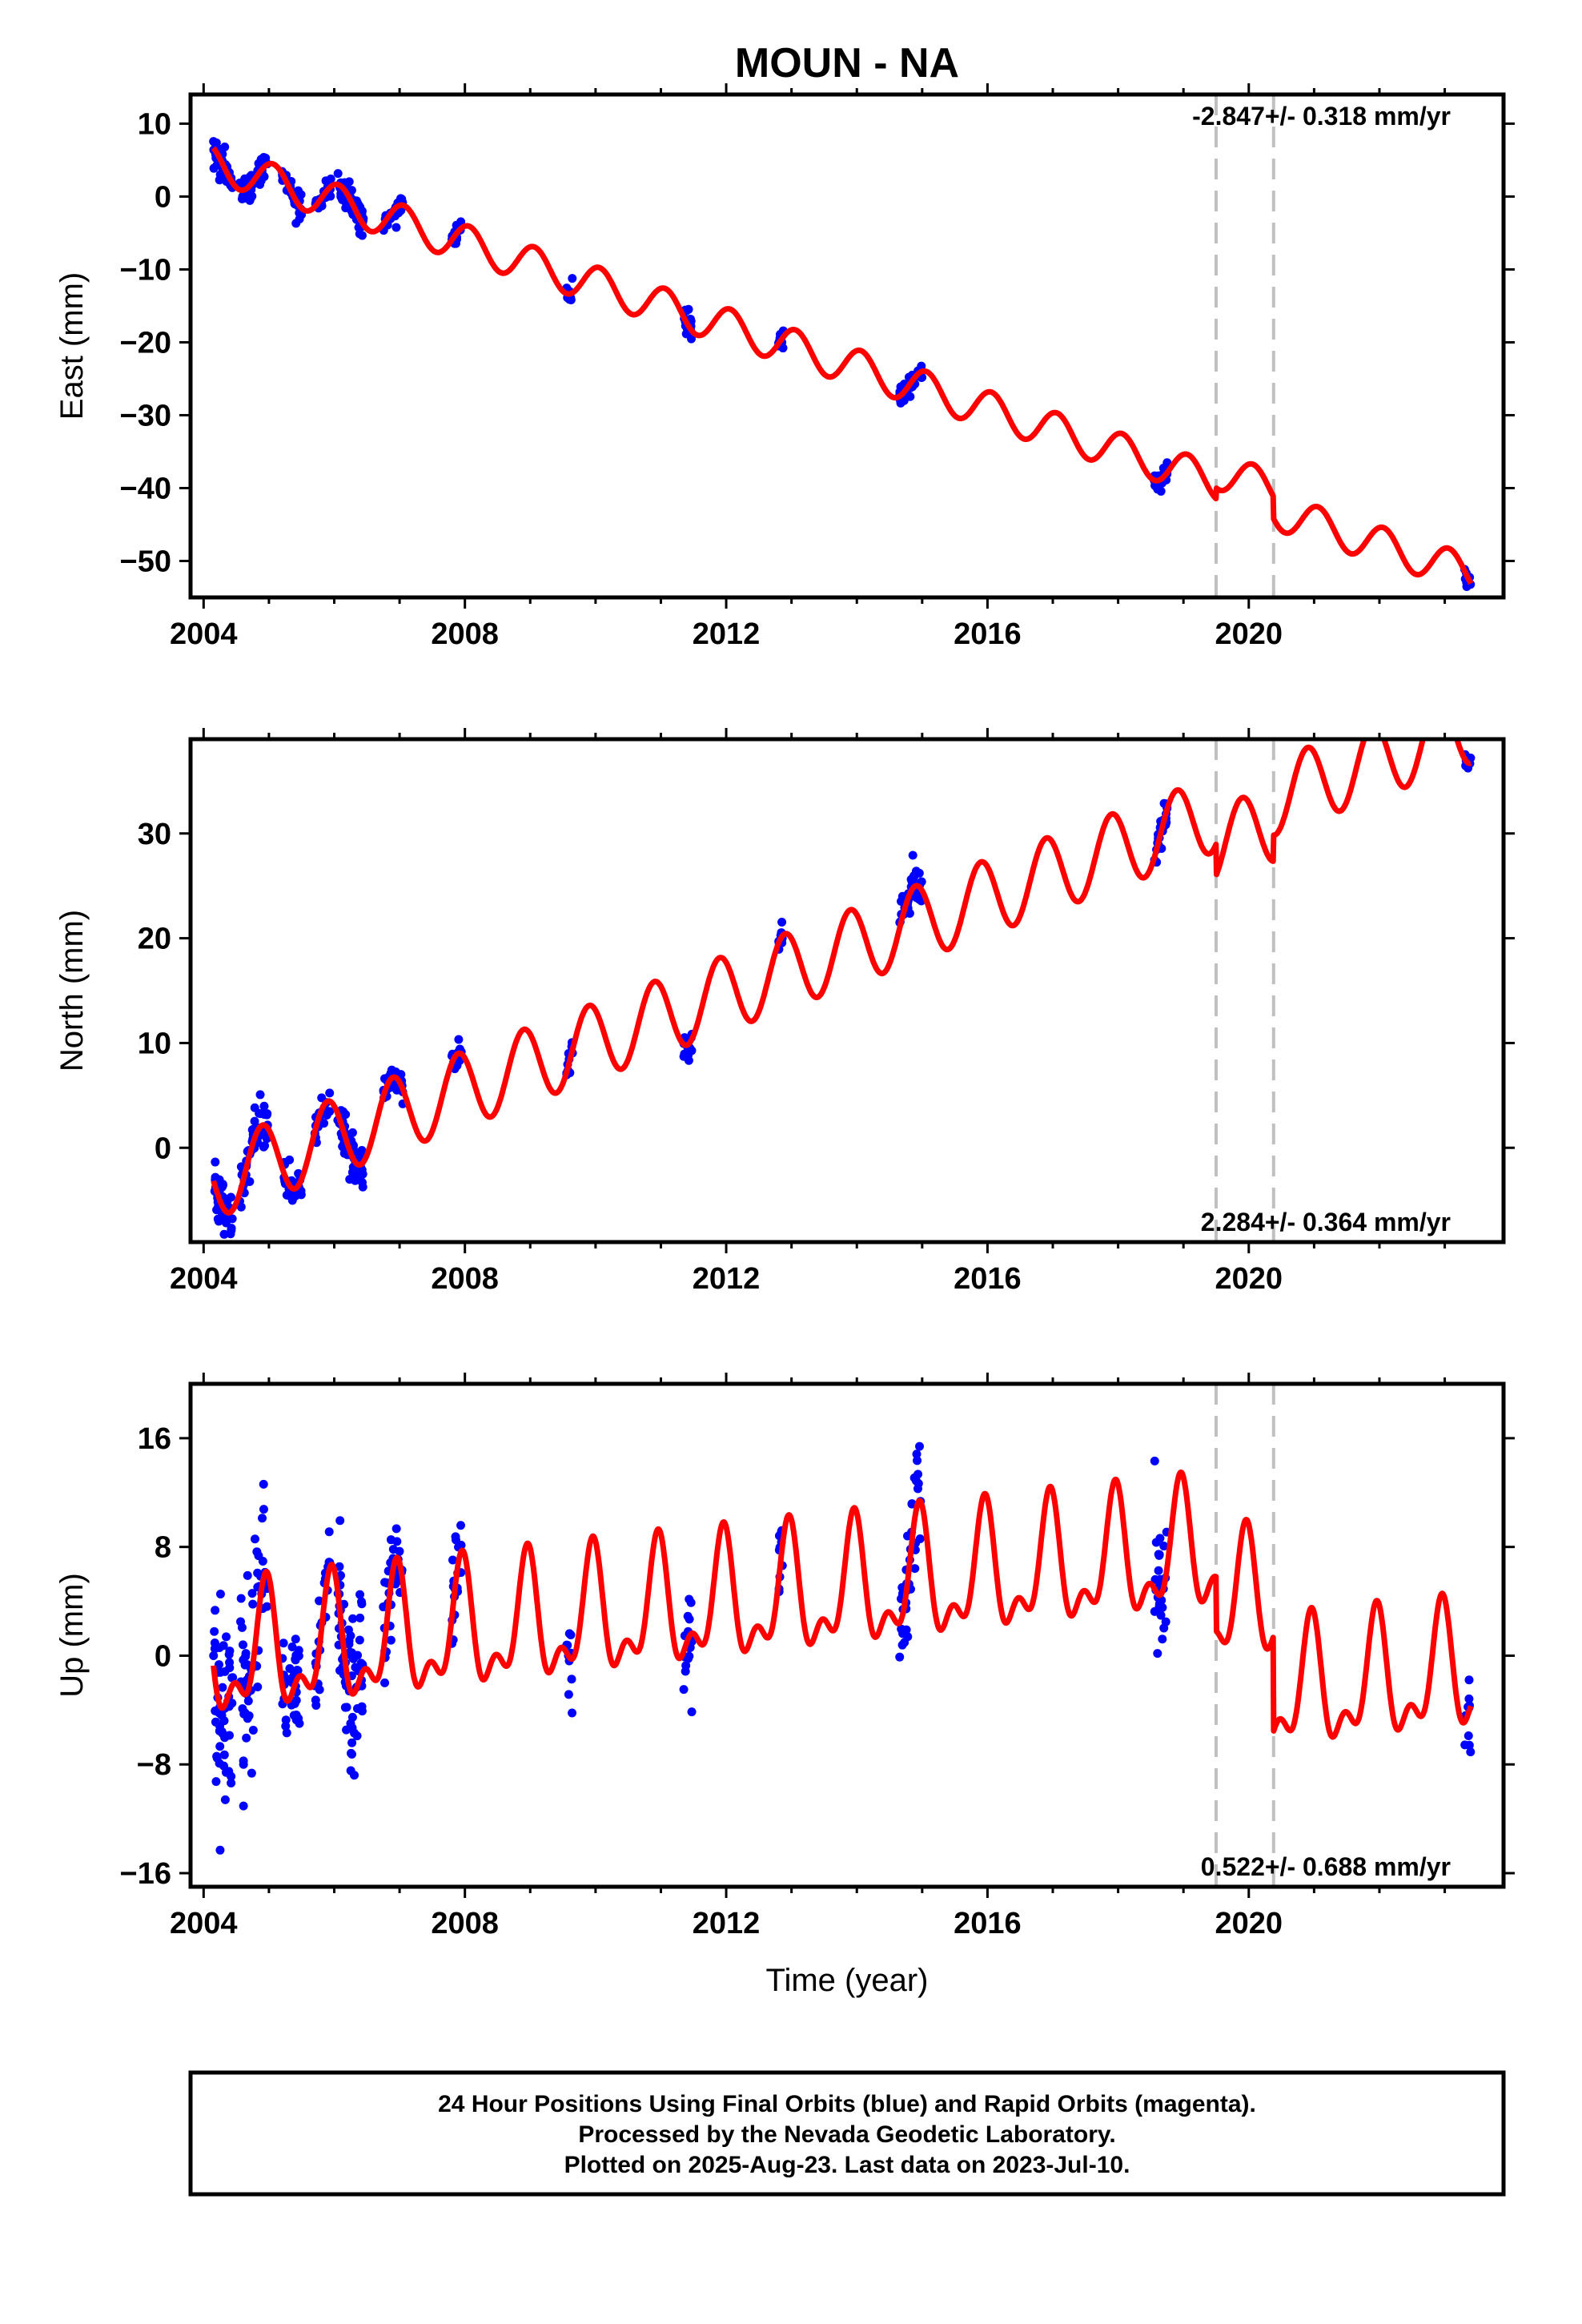 This screenshot has width=1582, height=2324. What do you see at coordinates (154, 834) in the screenshot?
I see `y-tick-label: 30` at bounding box center [154, 834].